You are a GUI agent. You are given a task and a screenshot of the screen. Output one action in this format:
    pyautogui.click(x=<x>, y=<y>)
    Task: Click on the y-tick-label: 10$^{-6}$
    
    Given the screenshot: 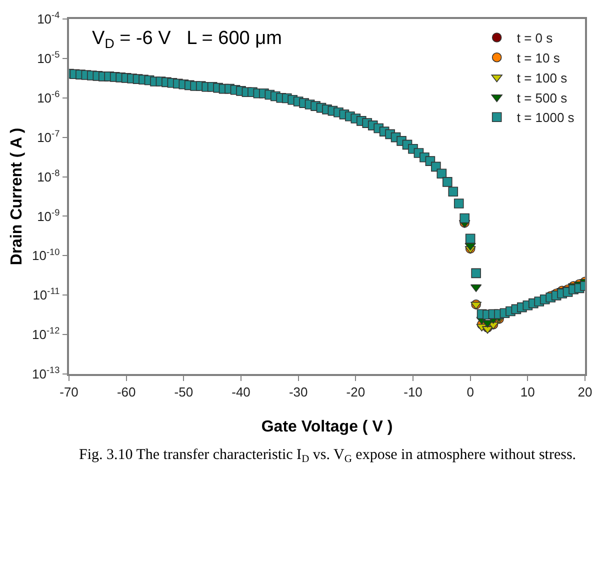 What is the action you would take?
    pyautogui.click(x=48, y=97)
    